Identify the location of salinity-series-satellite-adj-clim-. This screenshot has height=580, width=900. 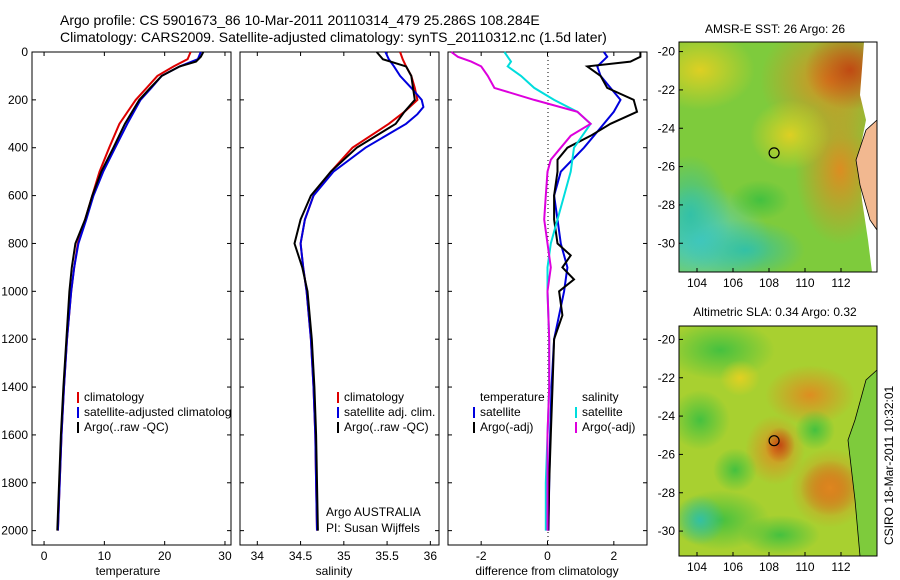
(362, 291).